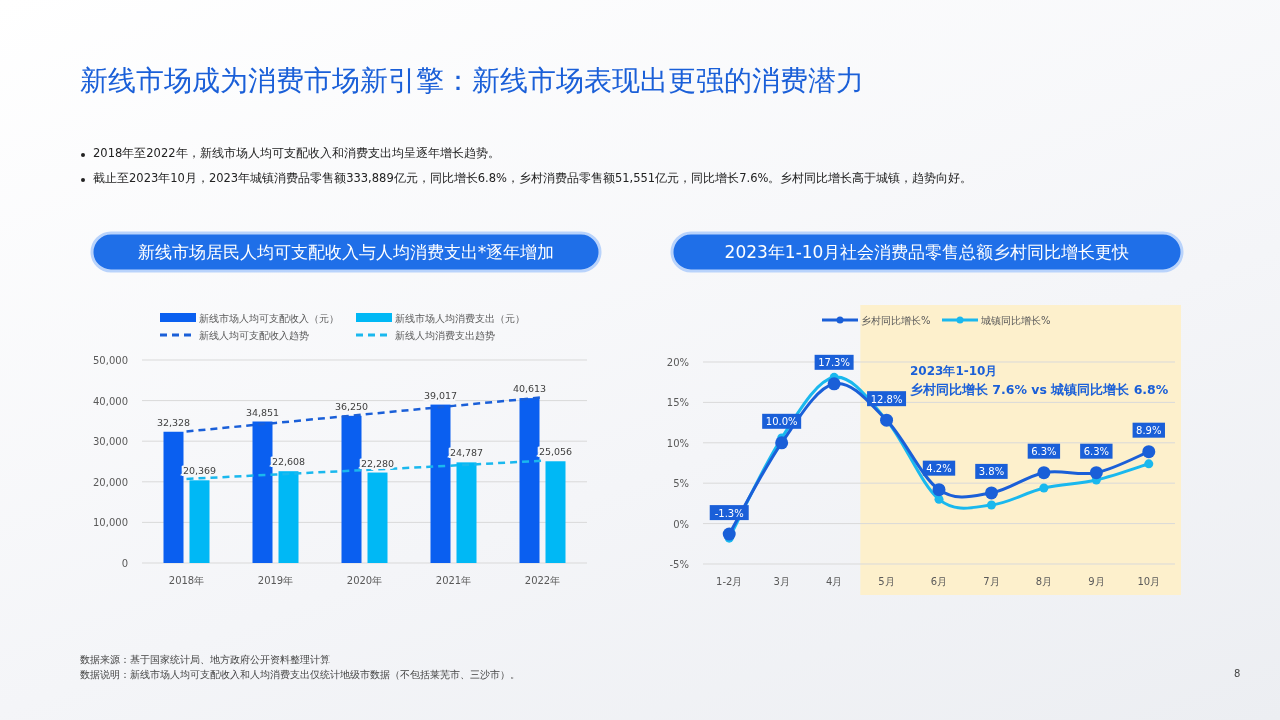  What do you see at coordinates (927, 252) in the screenshot?
I see `chart-title: 2023年1-10月社会消费品零售总额乡村同比增长更快` at bounding box center [927, 252].